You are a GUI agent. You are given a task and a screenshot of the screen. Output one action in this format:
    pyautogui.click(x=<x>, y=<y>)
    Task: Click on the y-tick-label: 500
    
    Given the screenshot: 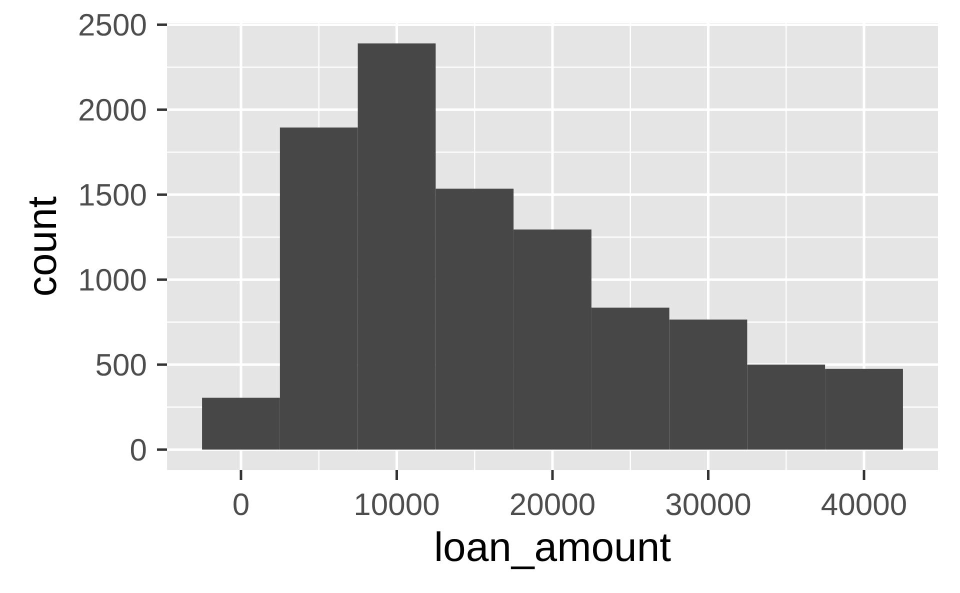 What is the action you would take?
    pyautogui.click(x=121, y=364)
    